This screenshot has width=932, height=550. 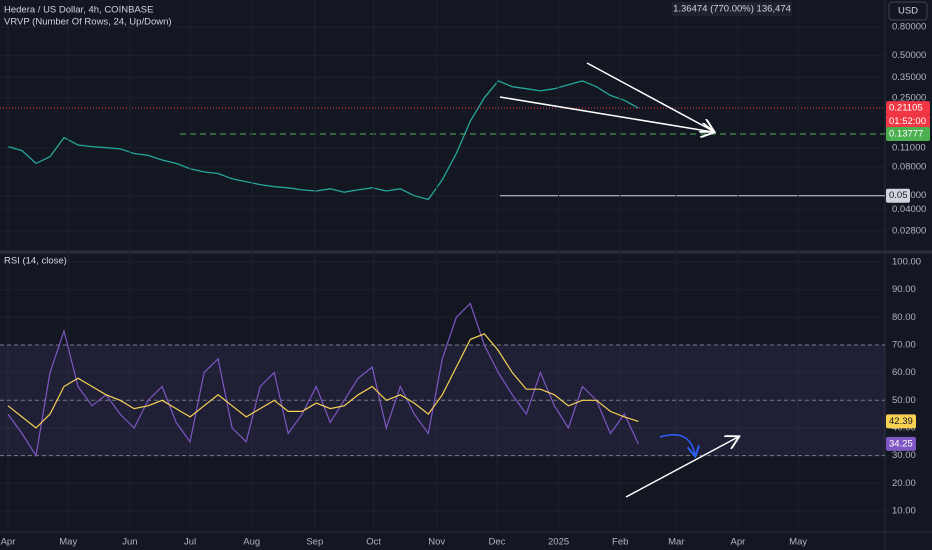 What do you see at coordinates (909, 209) in the screenshot?
I see `y-tick-label: 0.04000` at bounding box center [909, 209].